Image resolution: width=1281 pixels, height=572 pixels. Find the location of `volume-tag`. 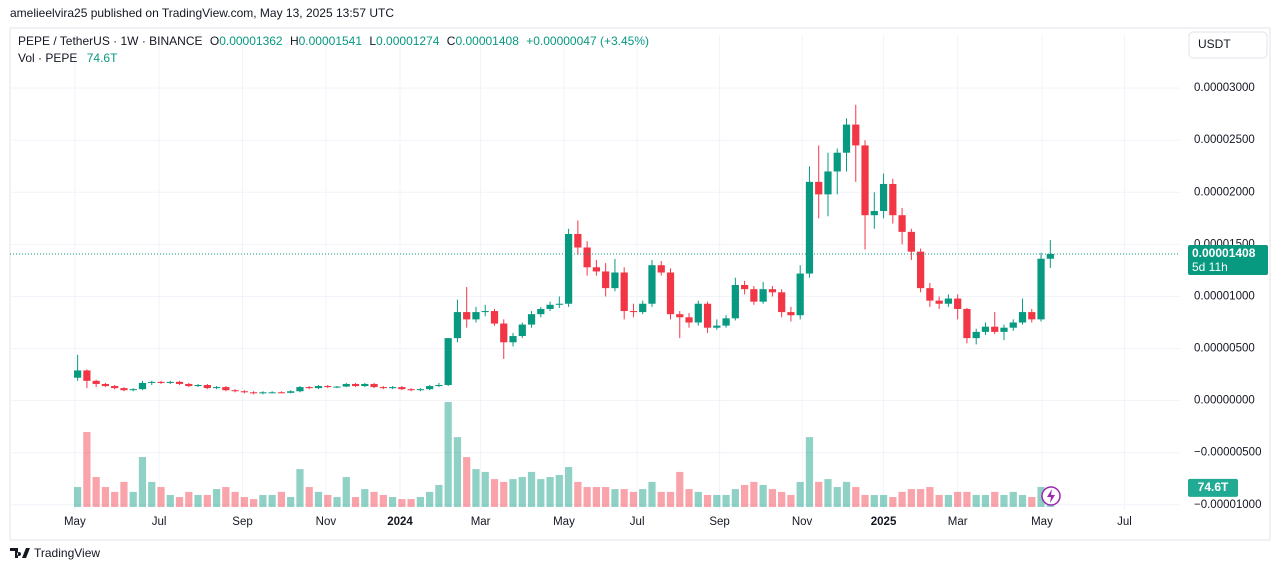

volume-tag is located at coordinates (1213, 487).